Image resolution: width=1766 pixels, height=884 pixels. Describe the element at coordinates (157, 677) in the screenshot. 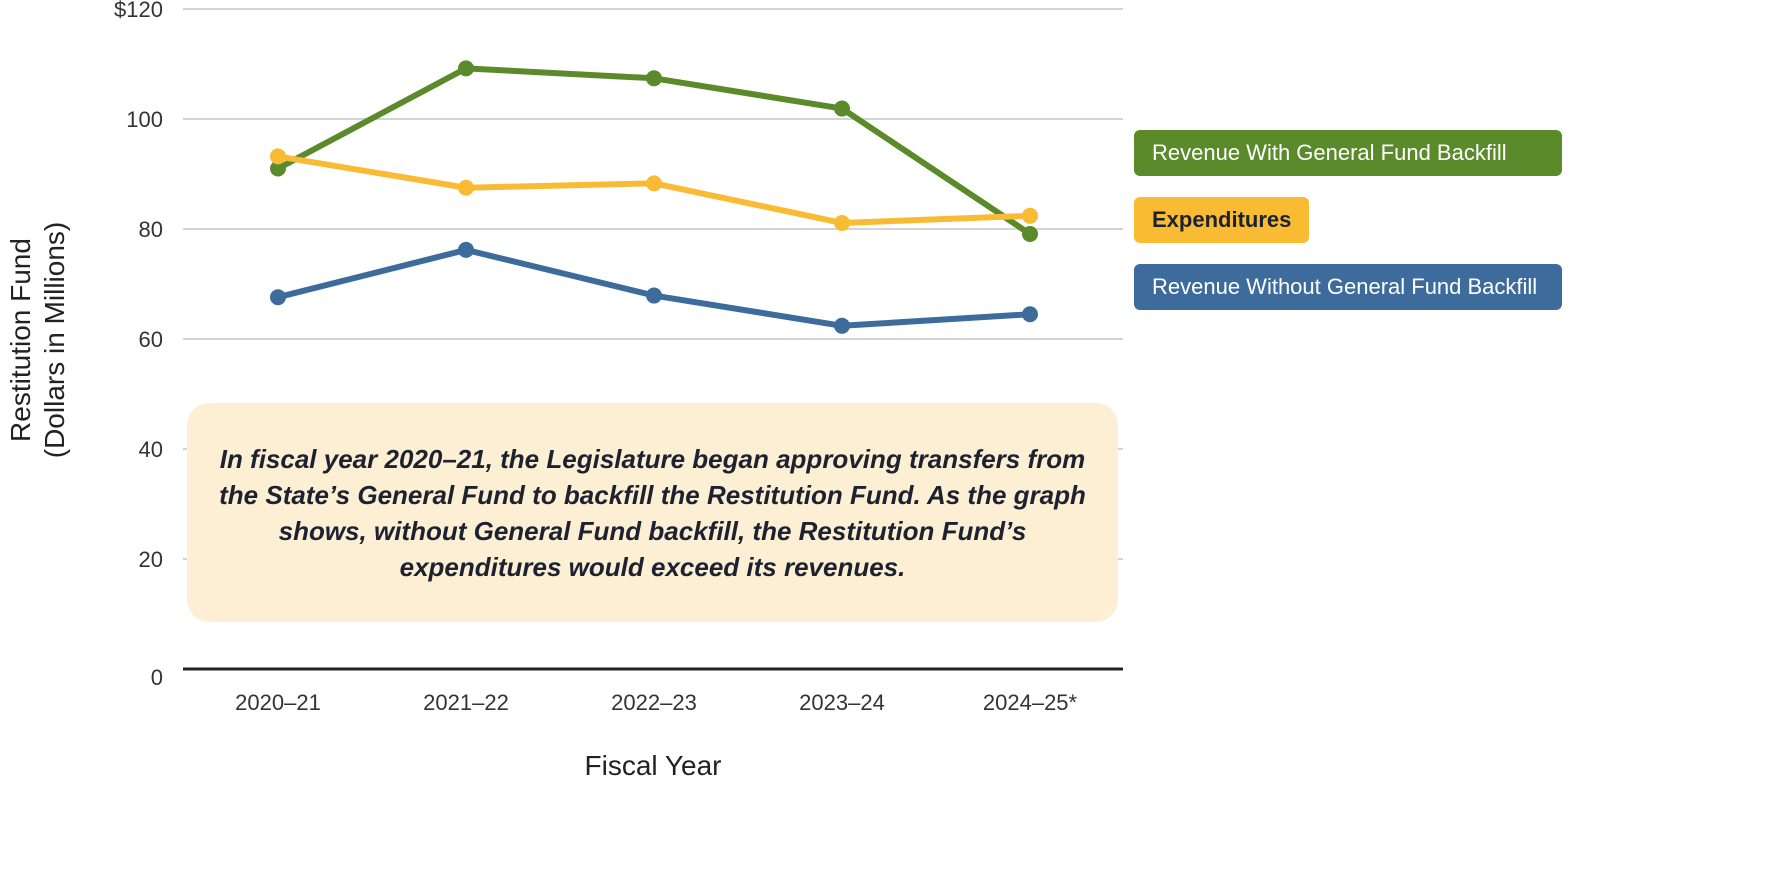

I see `y-tick-label: 0` at that location.